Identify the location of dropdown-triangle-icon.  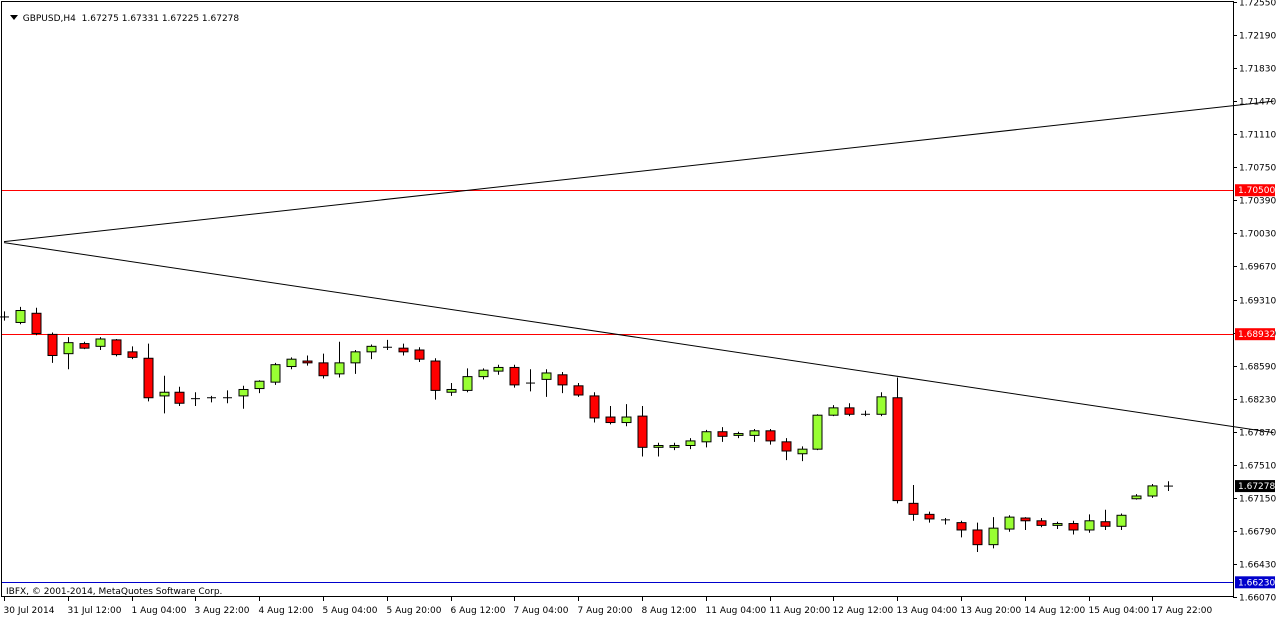
(13, 17).